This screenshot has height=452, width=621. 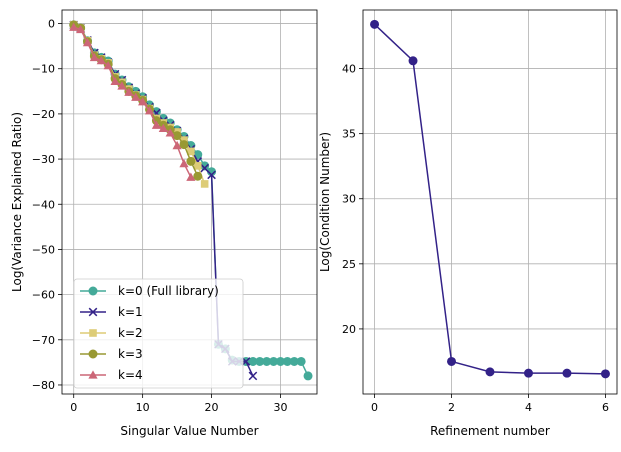 I want to click on left-x-tick-label: 10, so click(x=143, y=407).